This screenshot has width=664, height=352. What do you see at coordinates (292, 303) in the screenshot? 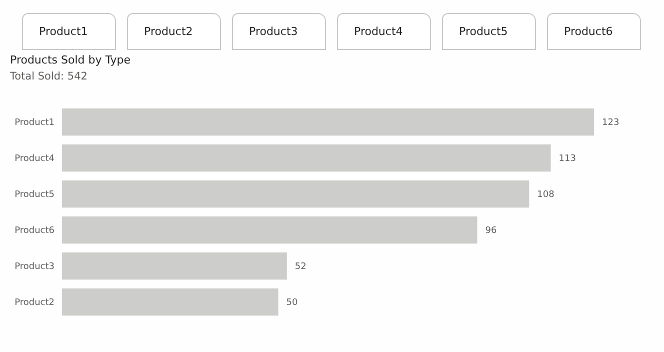
I see `data-label: 50` at bounding box center [292, 303].